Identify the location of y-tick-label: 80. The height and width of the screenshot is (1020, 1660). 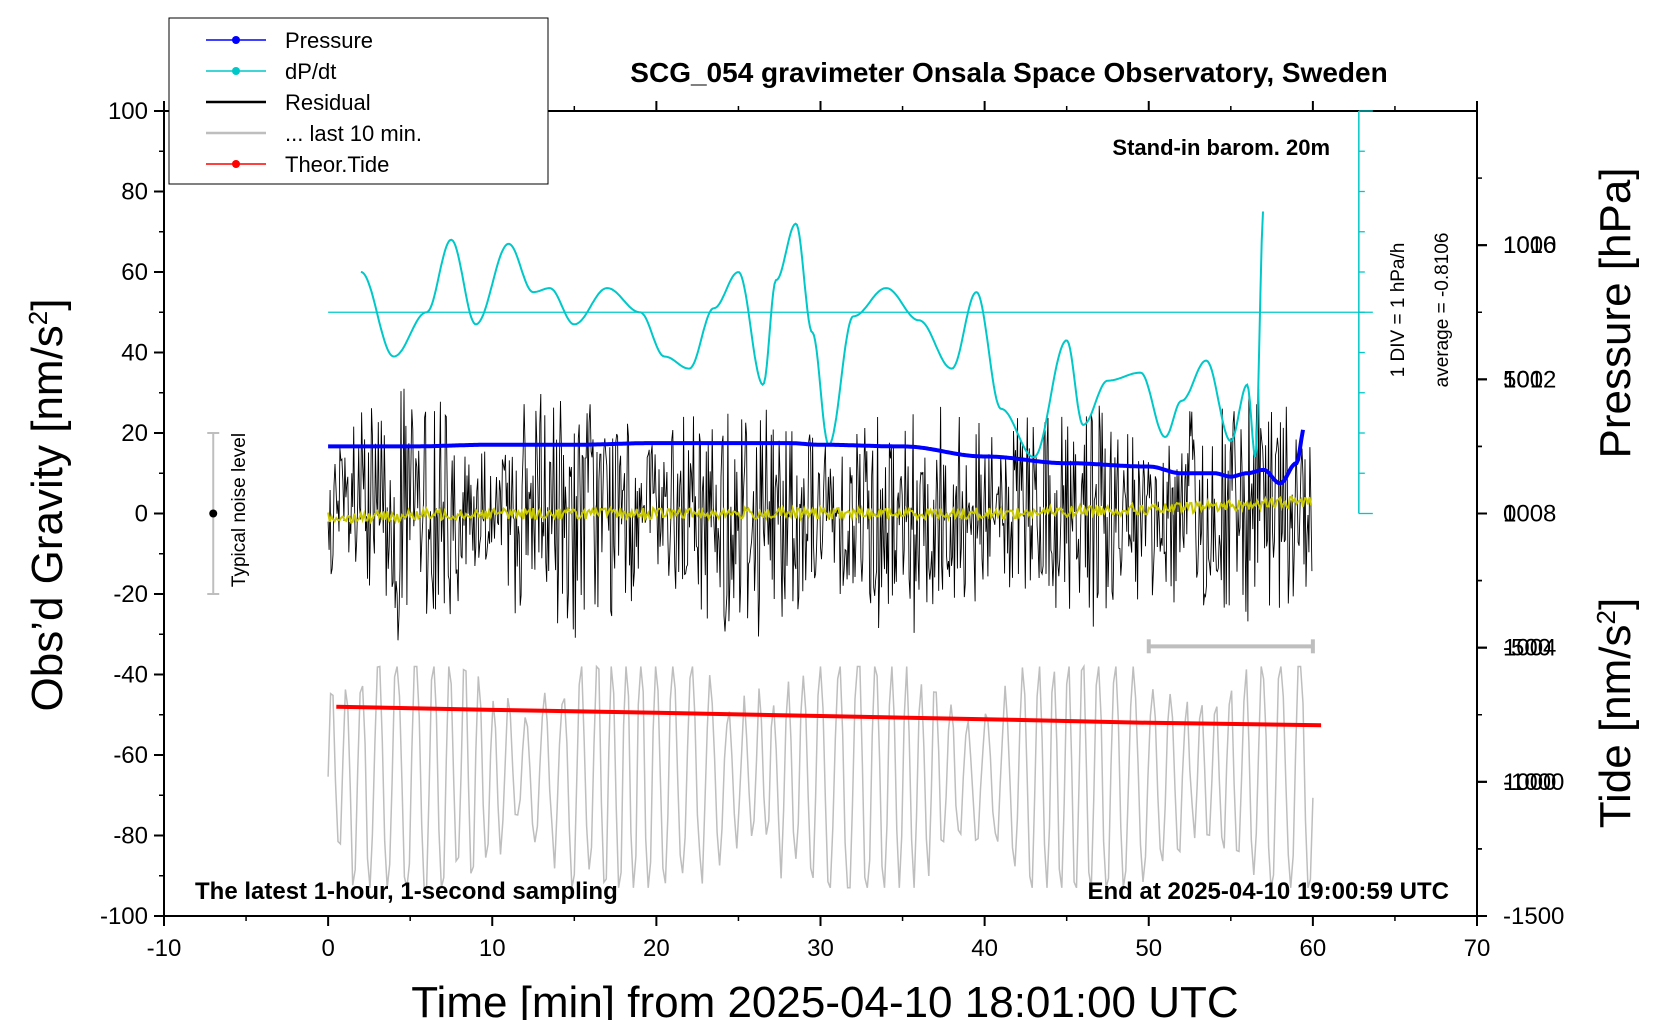
(134, 192).